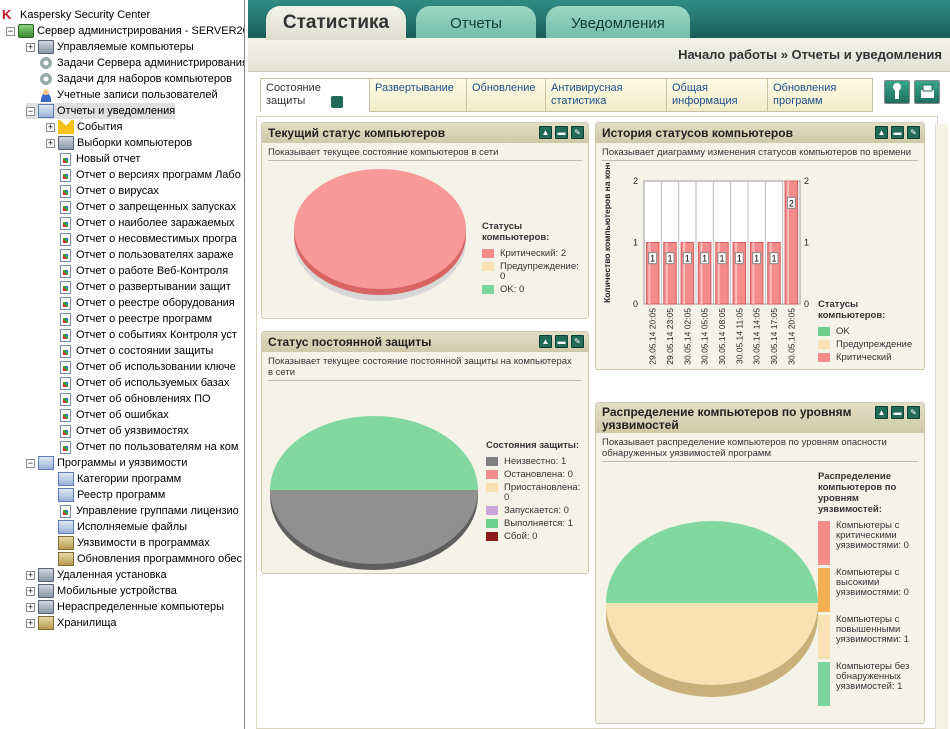  What do you see at coordinates (76, 15) in the screenshot?
I see `tree-root: K Kaspersky Security Center` at bounding box center [76, 15].